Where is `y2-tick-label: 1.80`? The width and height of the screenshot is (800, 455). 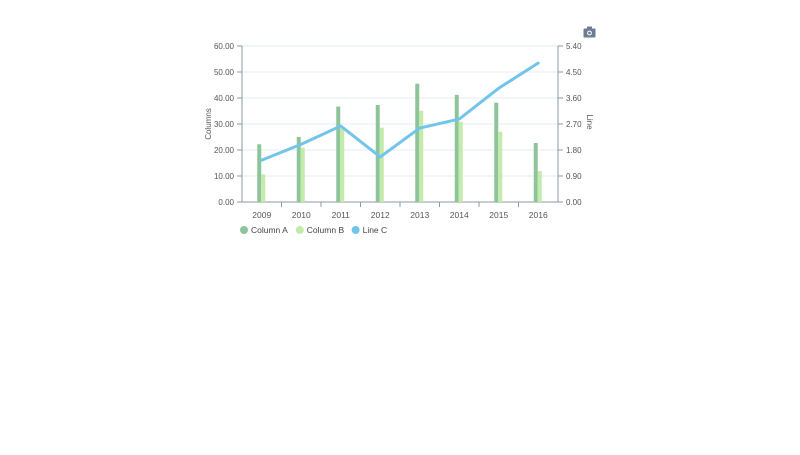
y2-tick-label: 1.80 is located at coordinates (574, 150).